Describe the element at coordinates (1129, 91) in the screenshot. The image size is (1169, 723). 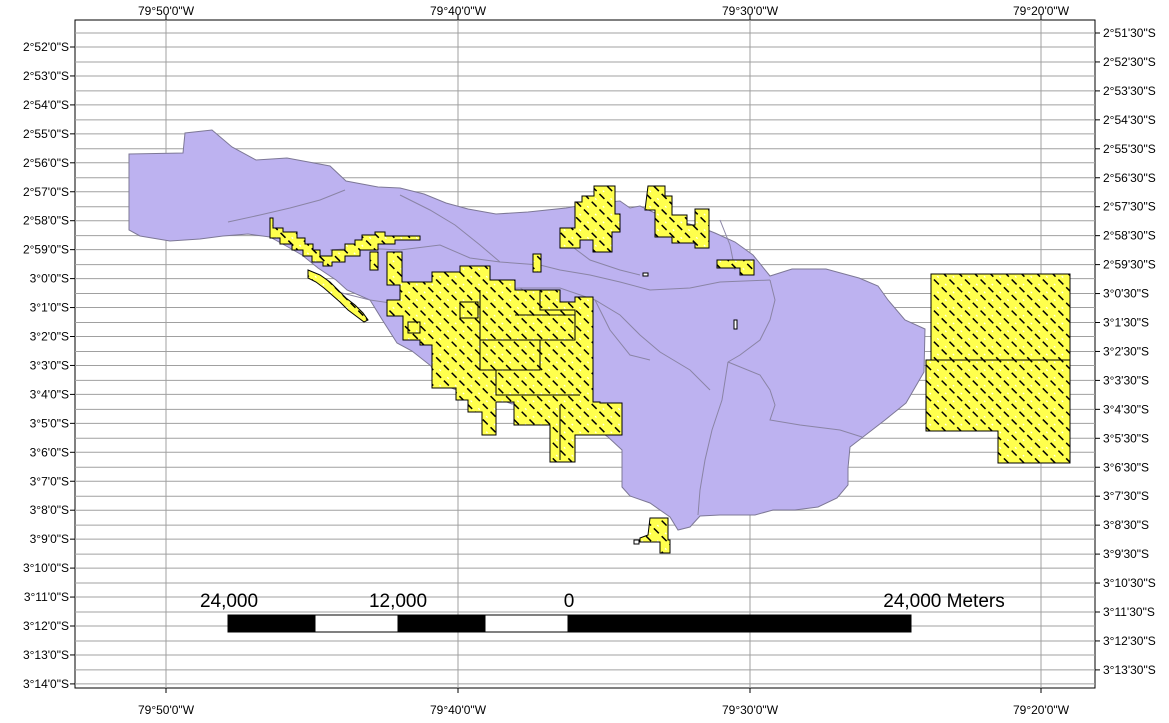
I see `right-latitude-label: 2°53'30"S` at that location.